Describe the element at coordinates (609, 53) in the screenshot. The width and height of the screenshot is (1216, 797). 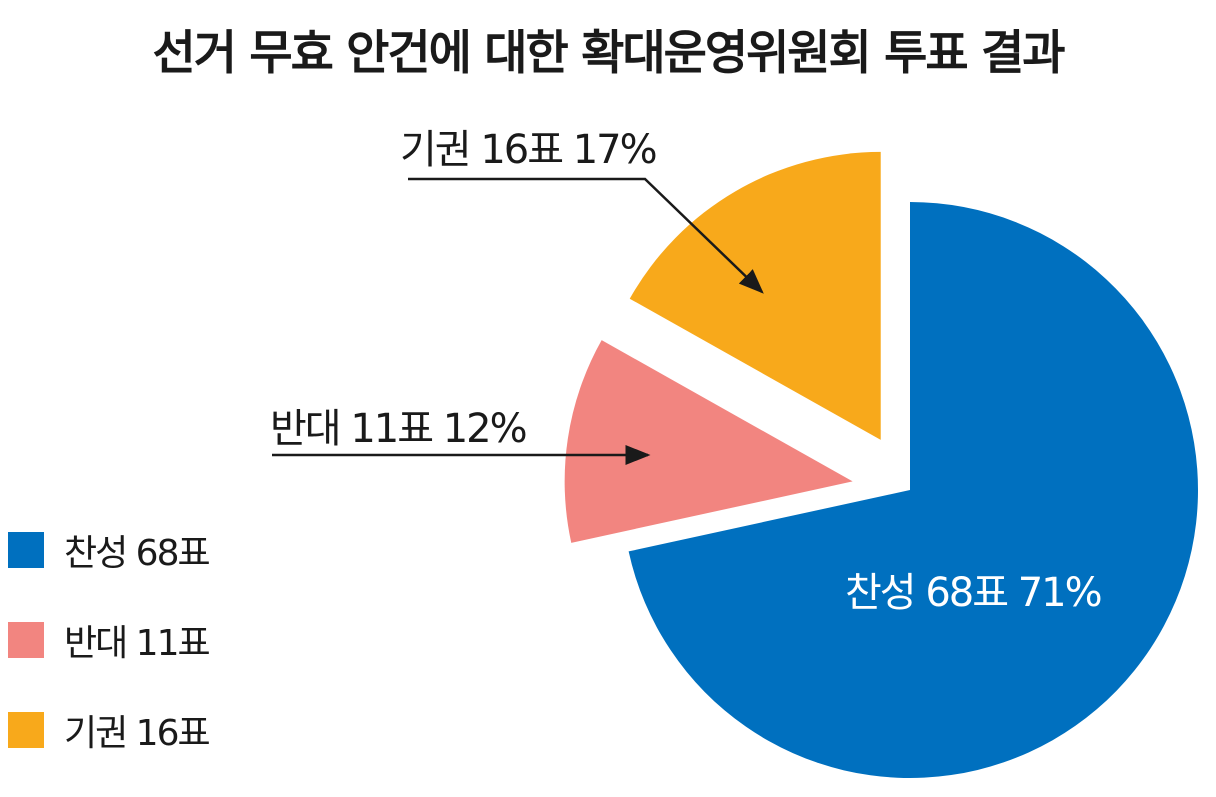
I see `chart-title: 선거 무효 안건에 대한 확대운영위원회 투표 결과` at that location.